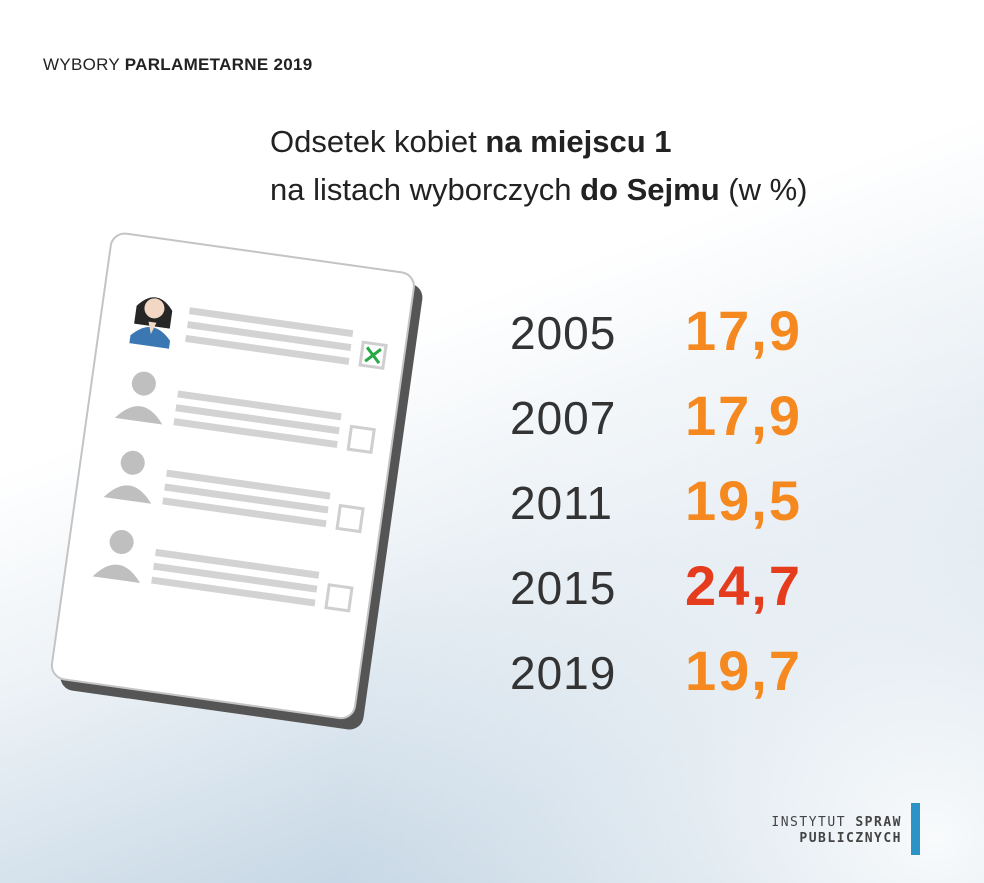 The width and height of the screenshot is (984, 883). I want to click on table-row: 2011 19,5, so click(670, 508).